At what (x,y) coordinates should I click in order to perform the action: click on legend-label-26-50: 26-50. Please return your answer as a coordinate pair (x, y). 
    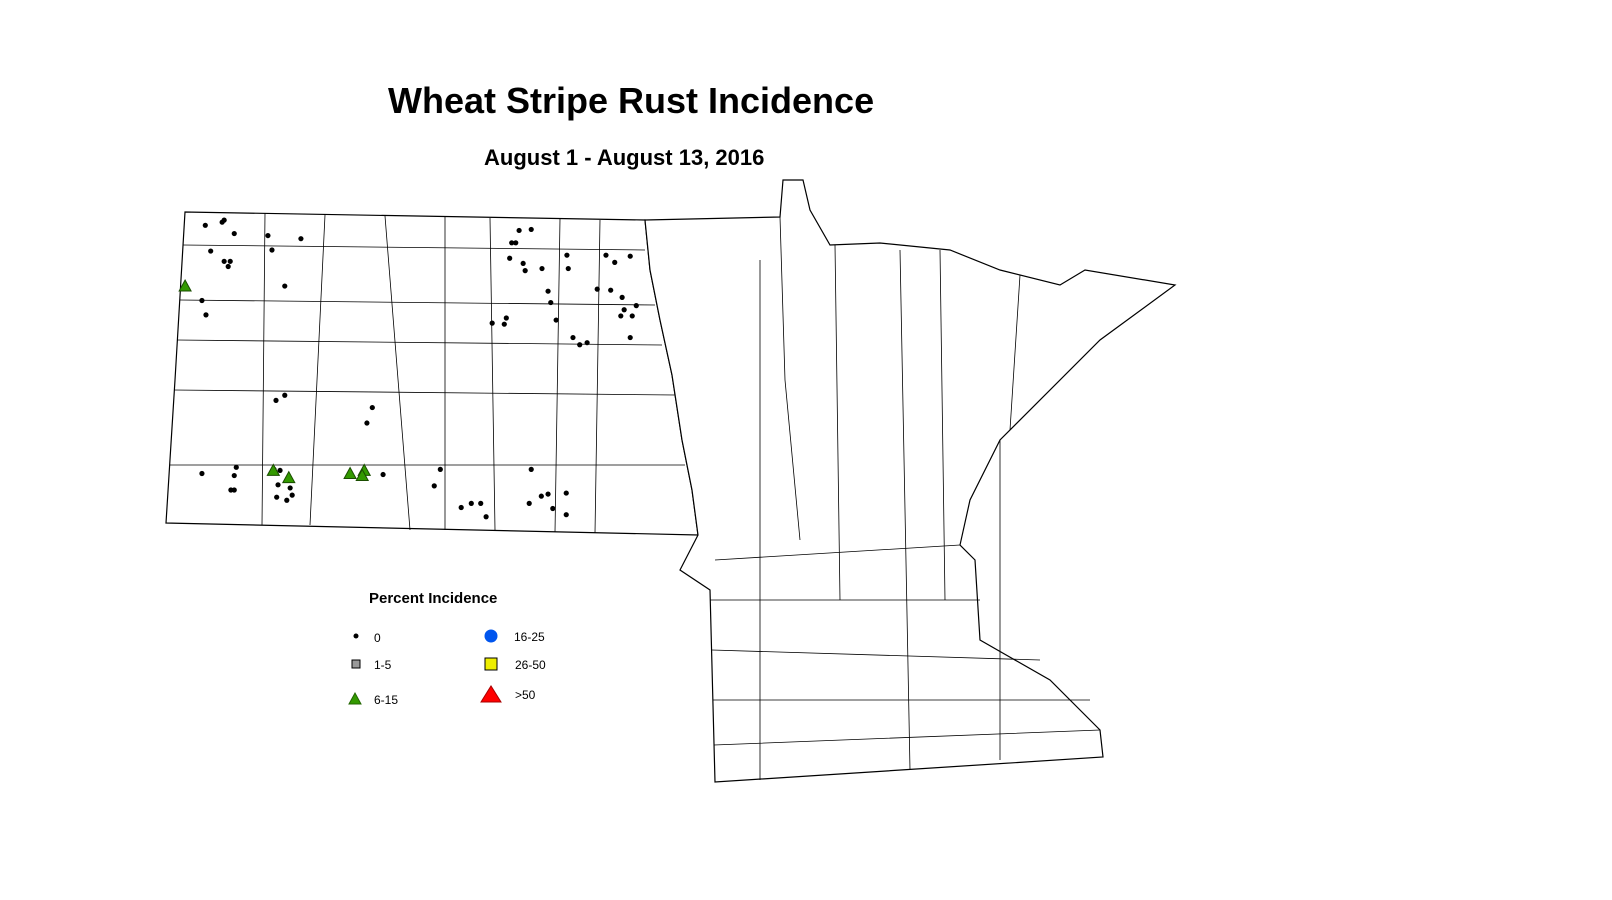
    Looking at the image, I should click on (530, 665).